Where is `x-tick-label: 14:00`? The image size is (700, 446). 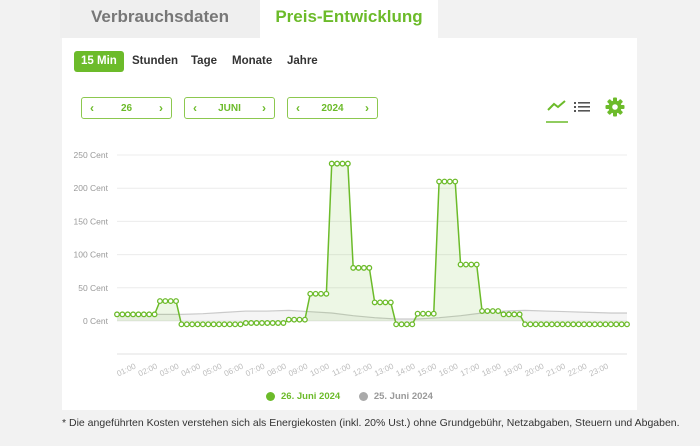 x-tick-label: 14:00 is located at coordinates (406, 369).